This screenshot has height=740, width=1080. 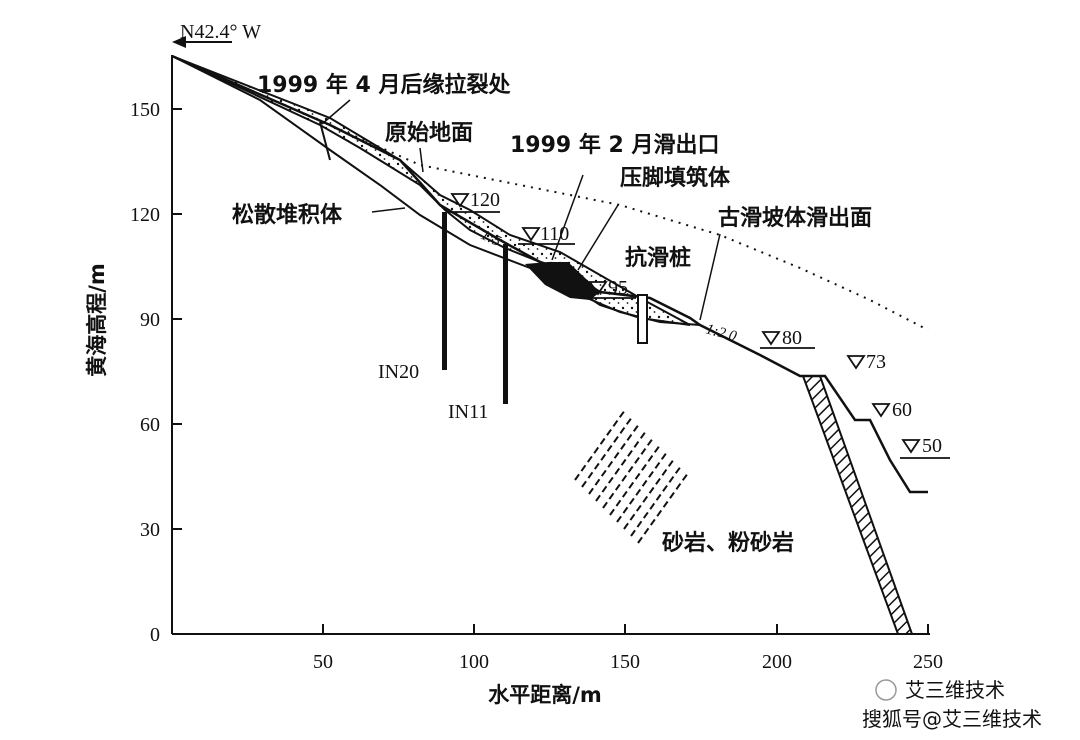 What do you see at coordinates (325, 141) in the screenshot?
I see `crack-mark` at bounding box center [325, 141].